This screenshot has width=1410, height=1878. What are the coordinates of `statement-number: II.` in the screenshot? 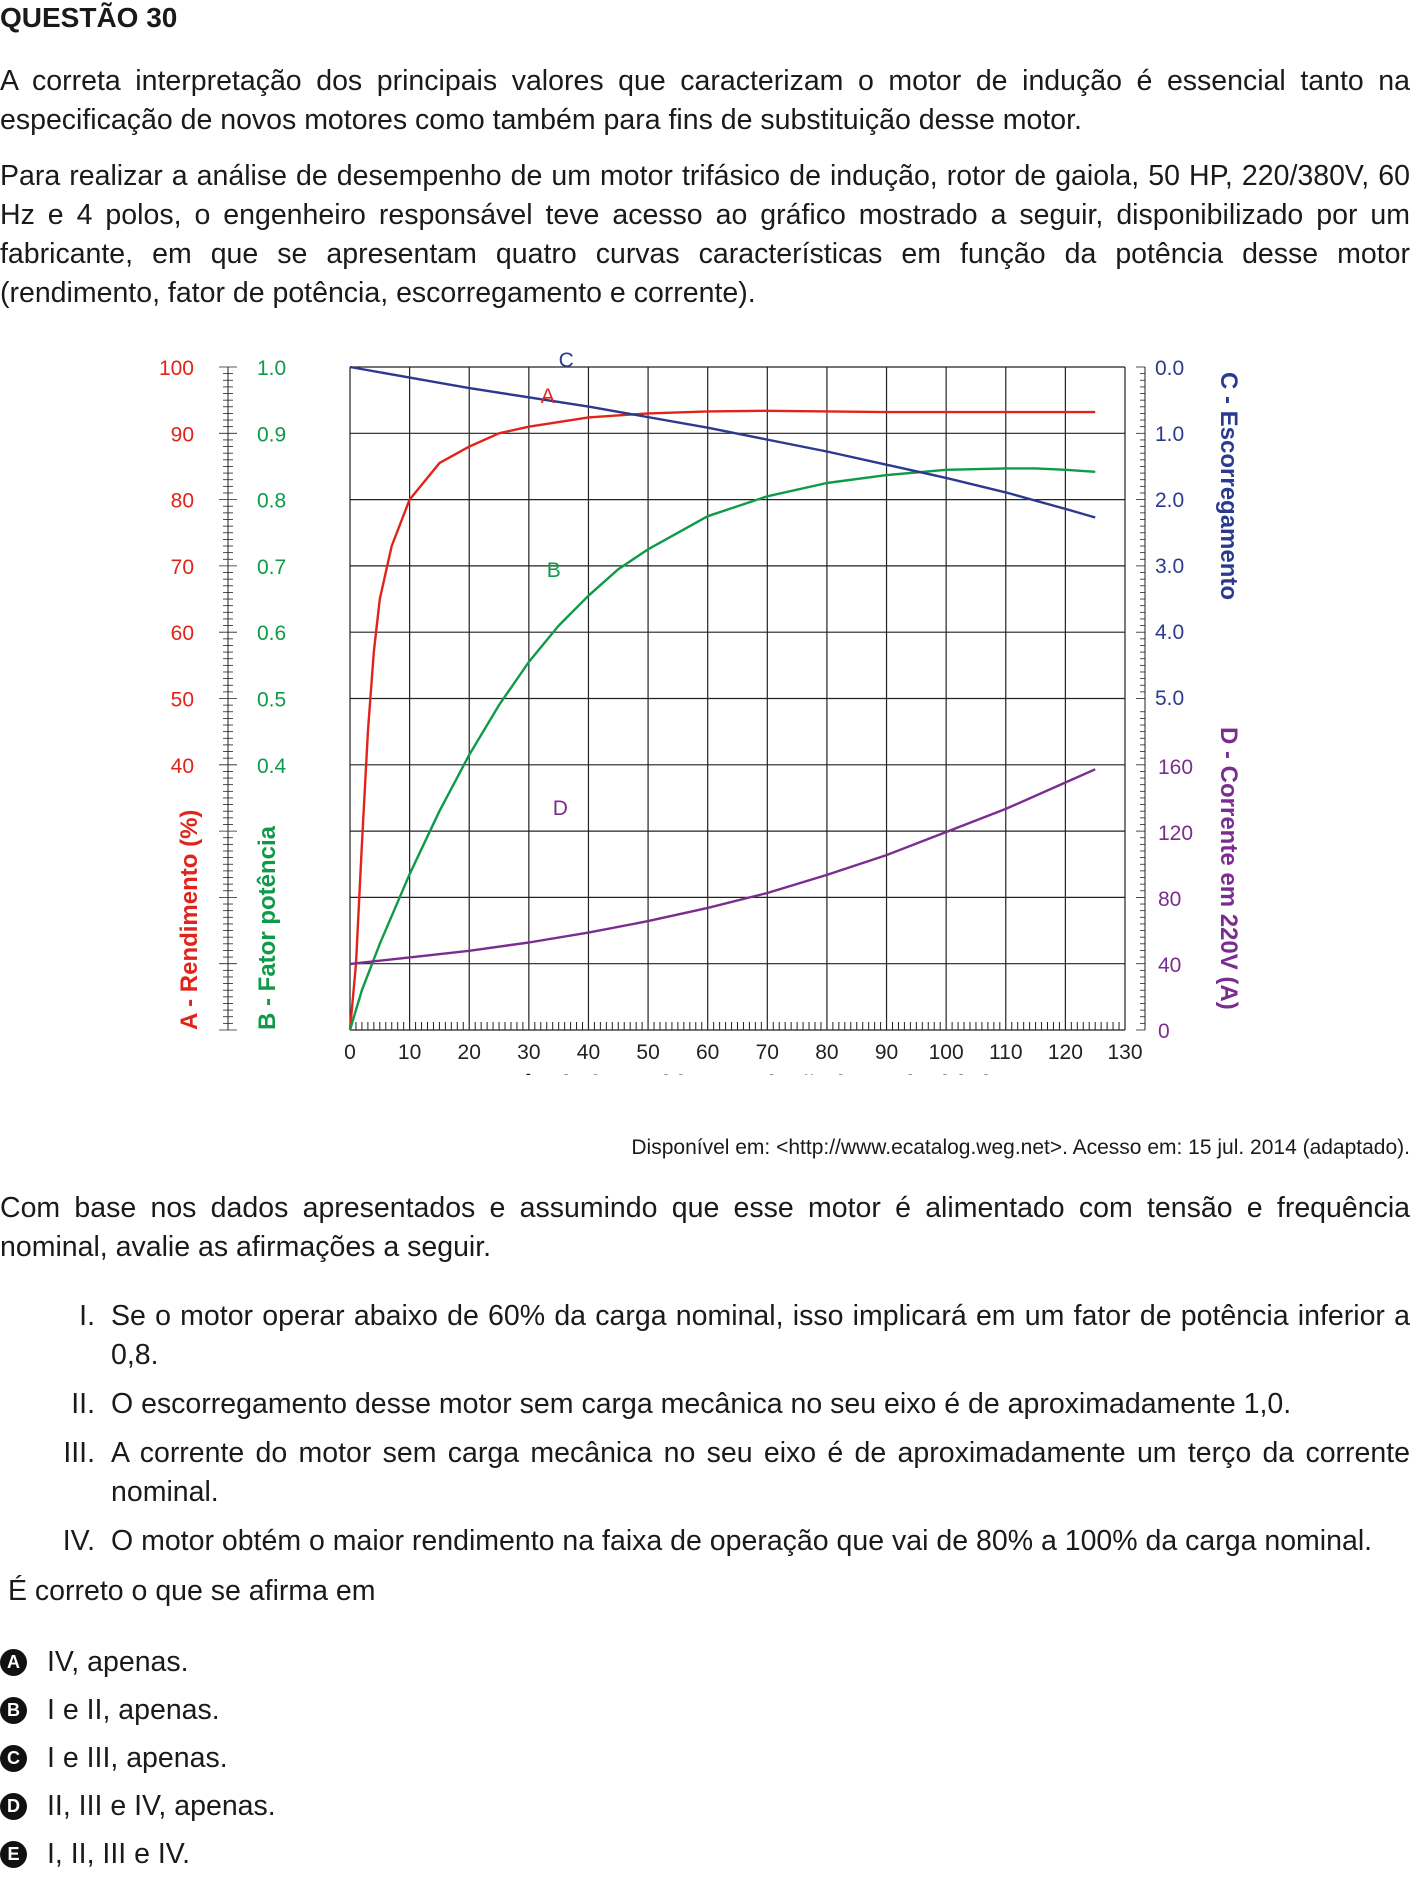 It's located at (83, 1404).